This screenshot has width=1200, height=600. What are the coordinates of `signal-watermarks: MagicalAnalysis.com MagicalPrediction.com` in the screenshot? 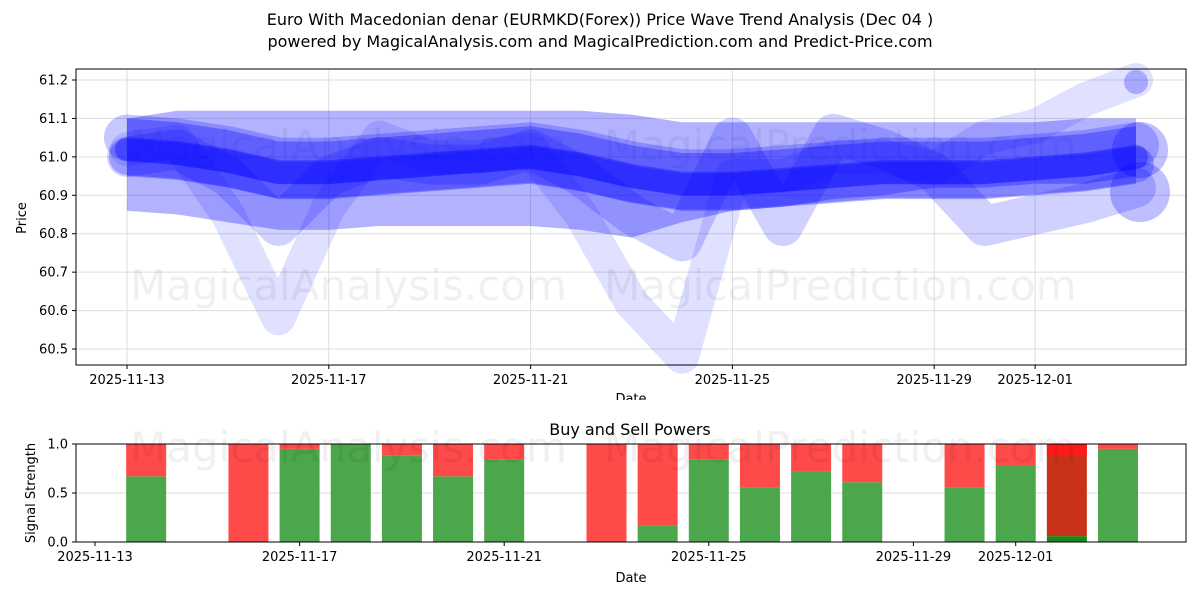 It's located at (603, 447).